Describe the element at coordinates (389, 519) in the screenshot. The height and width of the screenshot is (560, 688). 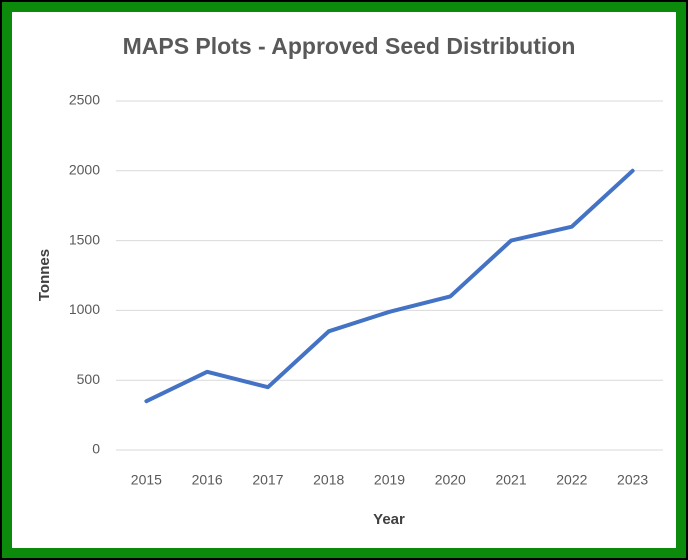
I see `x-axis-title: Year` at that location.